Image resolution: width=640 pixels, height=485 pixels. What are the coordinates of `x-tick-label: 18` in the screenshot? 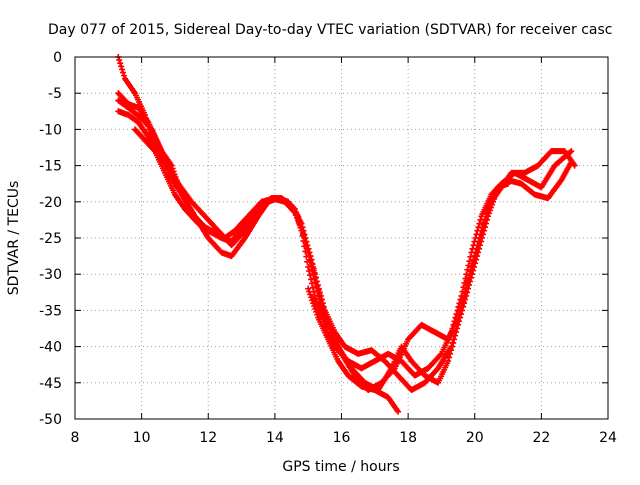 It's located at (408, 438).